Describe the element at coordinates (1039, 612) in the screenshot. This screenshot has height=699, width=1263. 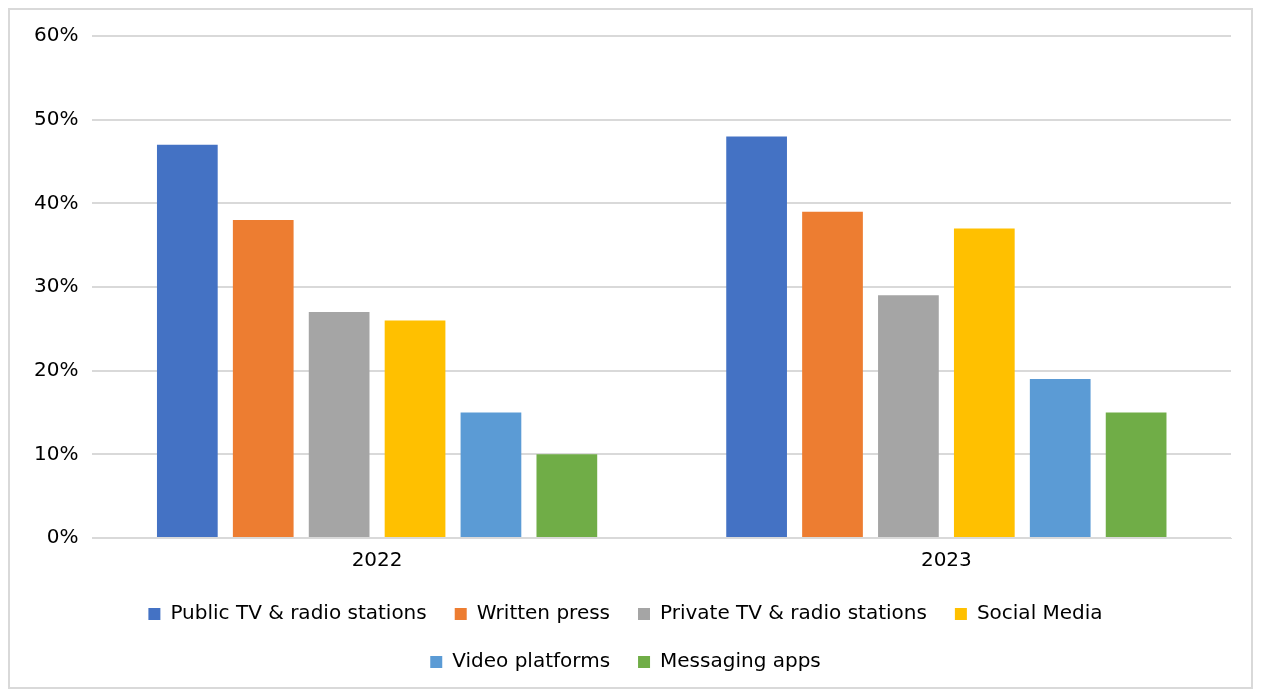
I see `legend-label: Social Media` at that location.